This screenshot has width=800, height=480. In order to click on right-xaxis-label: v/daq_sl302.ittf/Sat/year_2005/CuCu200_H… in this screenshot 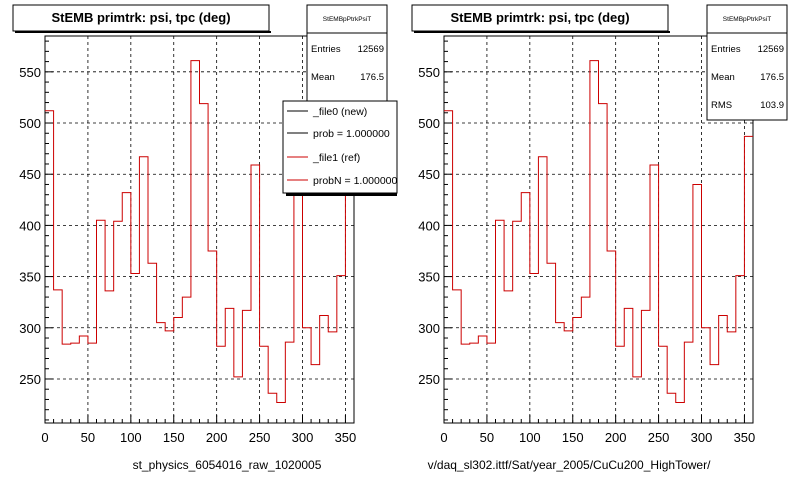, I will do `click(570, 465)`.